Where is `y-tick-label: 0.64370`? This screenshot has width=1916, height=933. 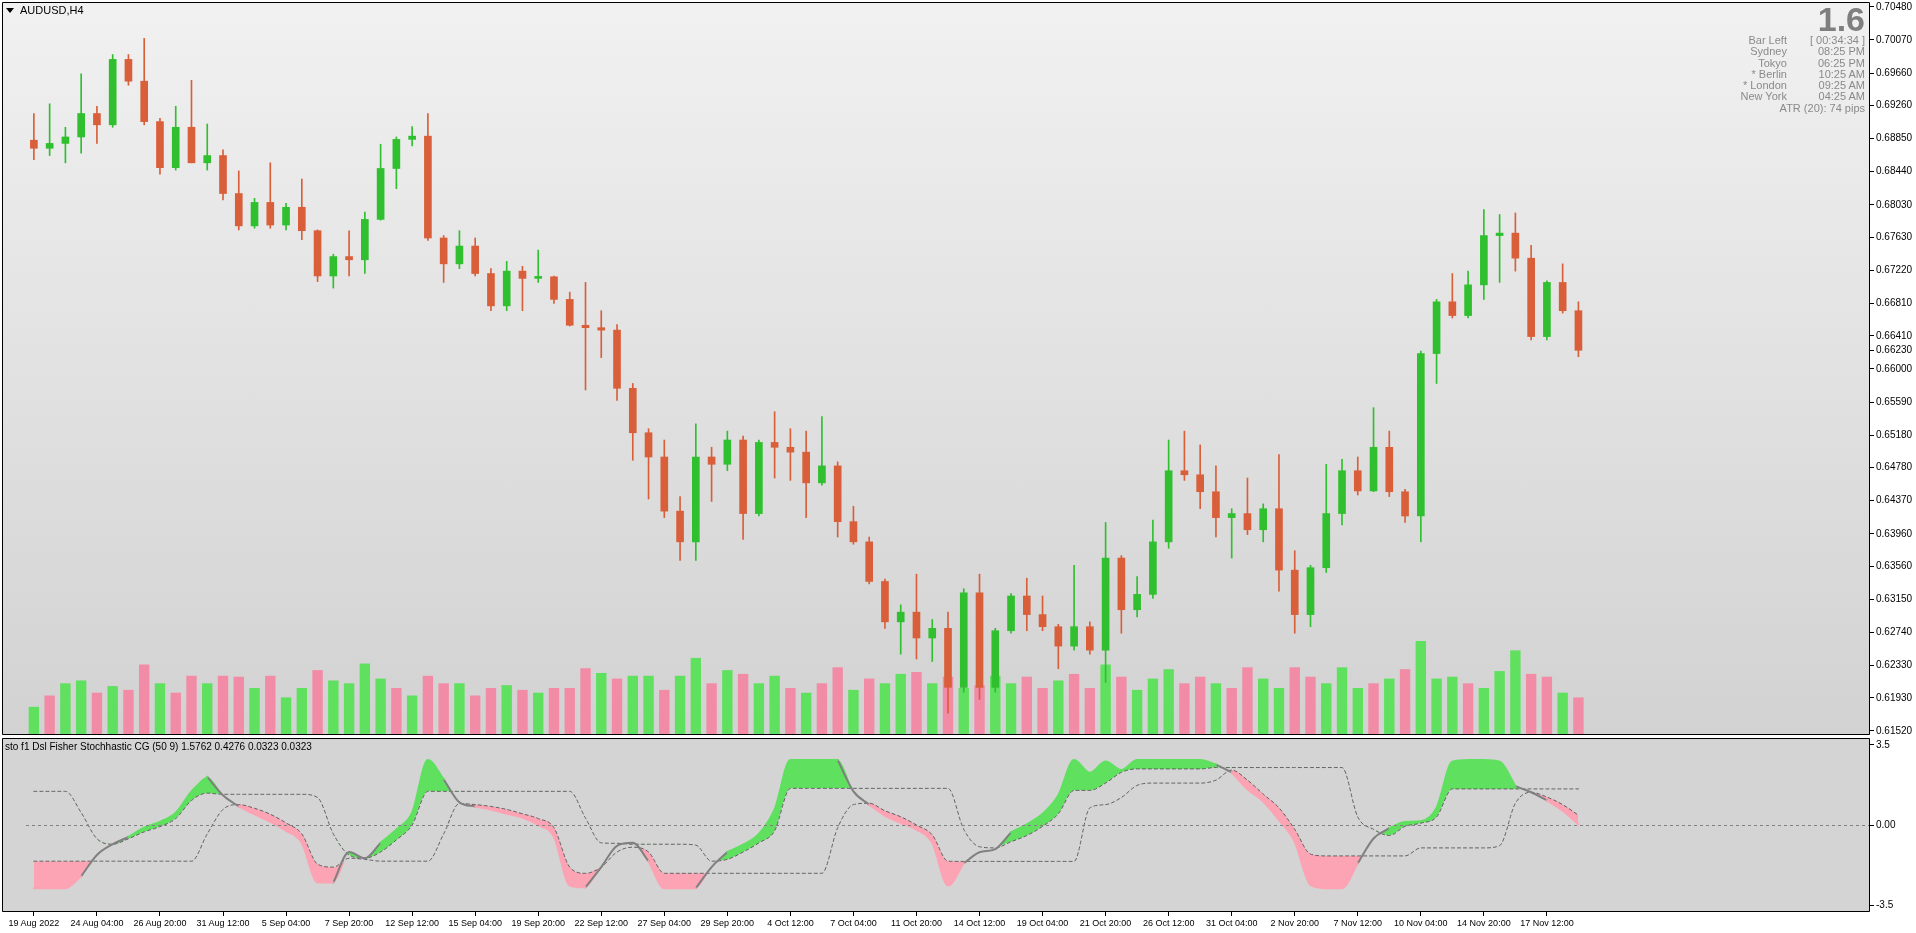
y-tick-label: 0.64370 is located at coordinates (1894, 500).